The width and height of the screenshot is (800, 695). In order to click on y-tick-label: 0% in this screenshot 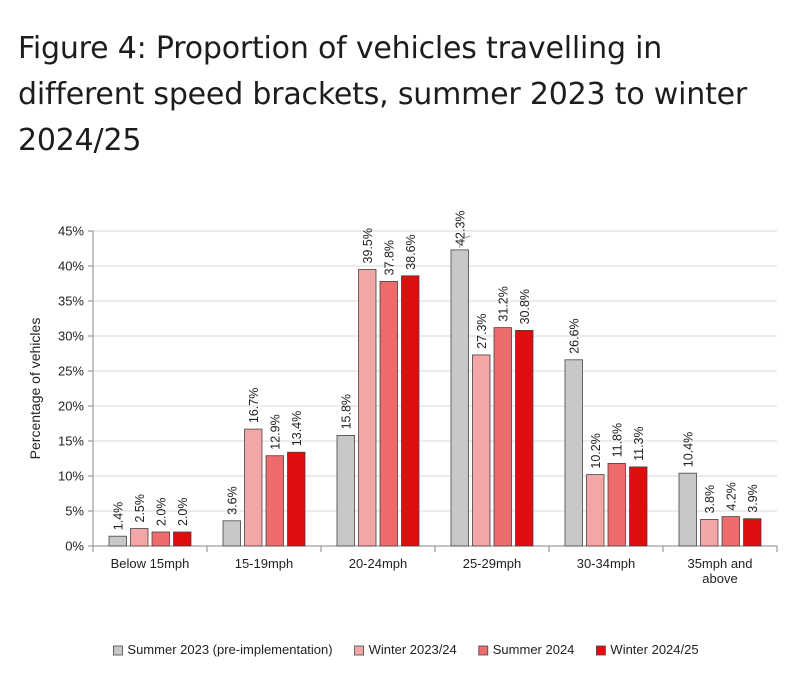, I will do `click(74, 546)`.